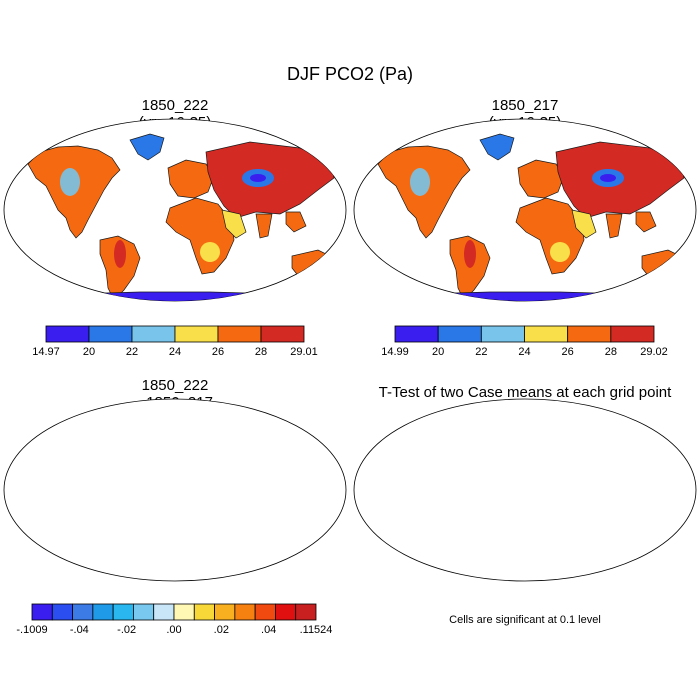  I want to click on cb2-label-6: 29.02, so click(654, 352).